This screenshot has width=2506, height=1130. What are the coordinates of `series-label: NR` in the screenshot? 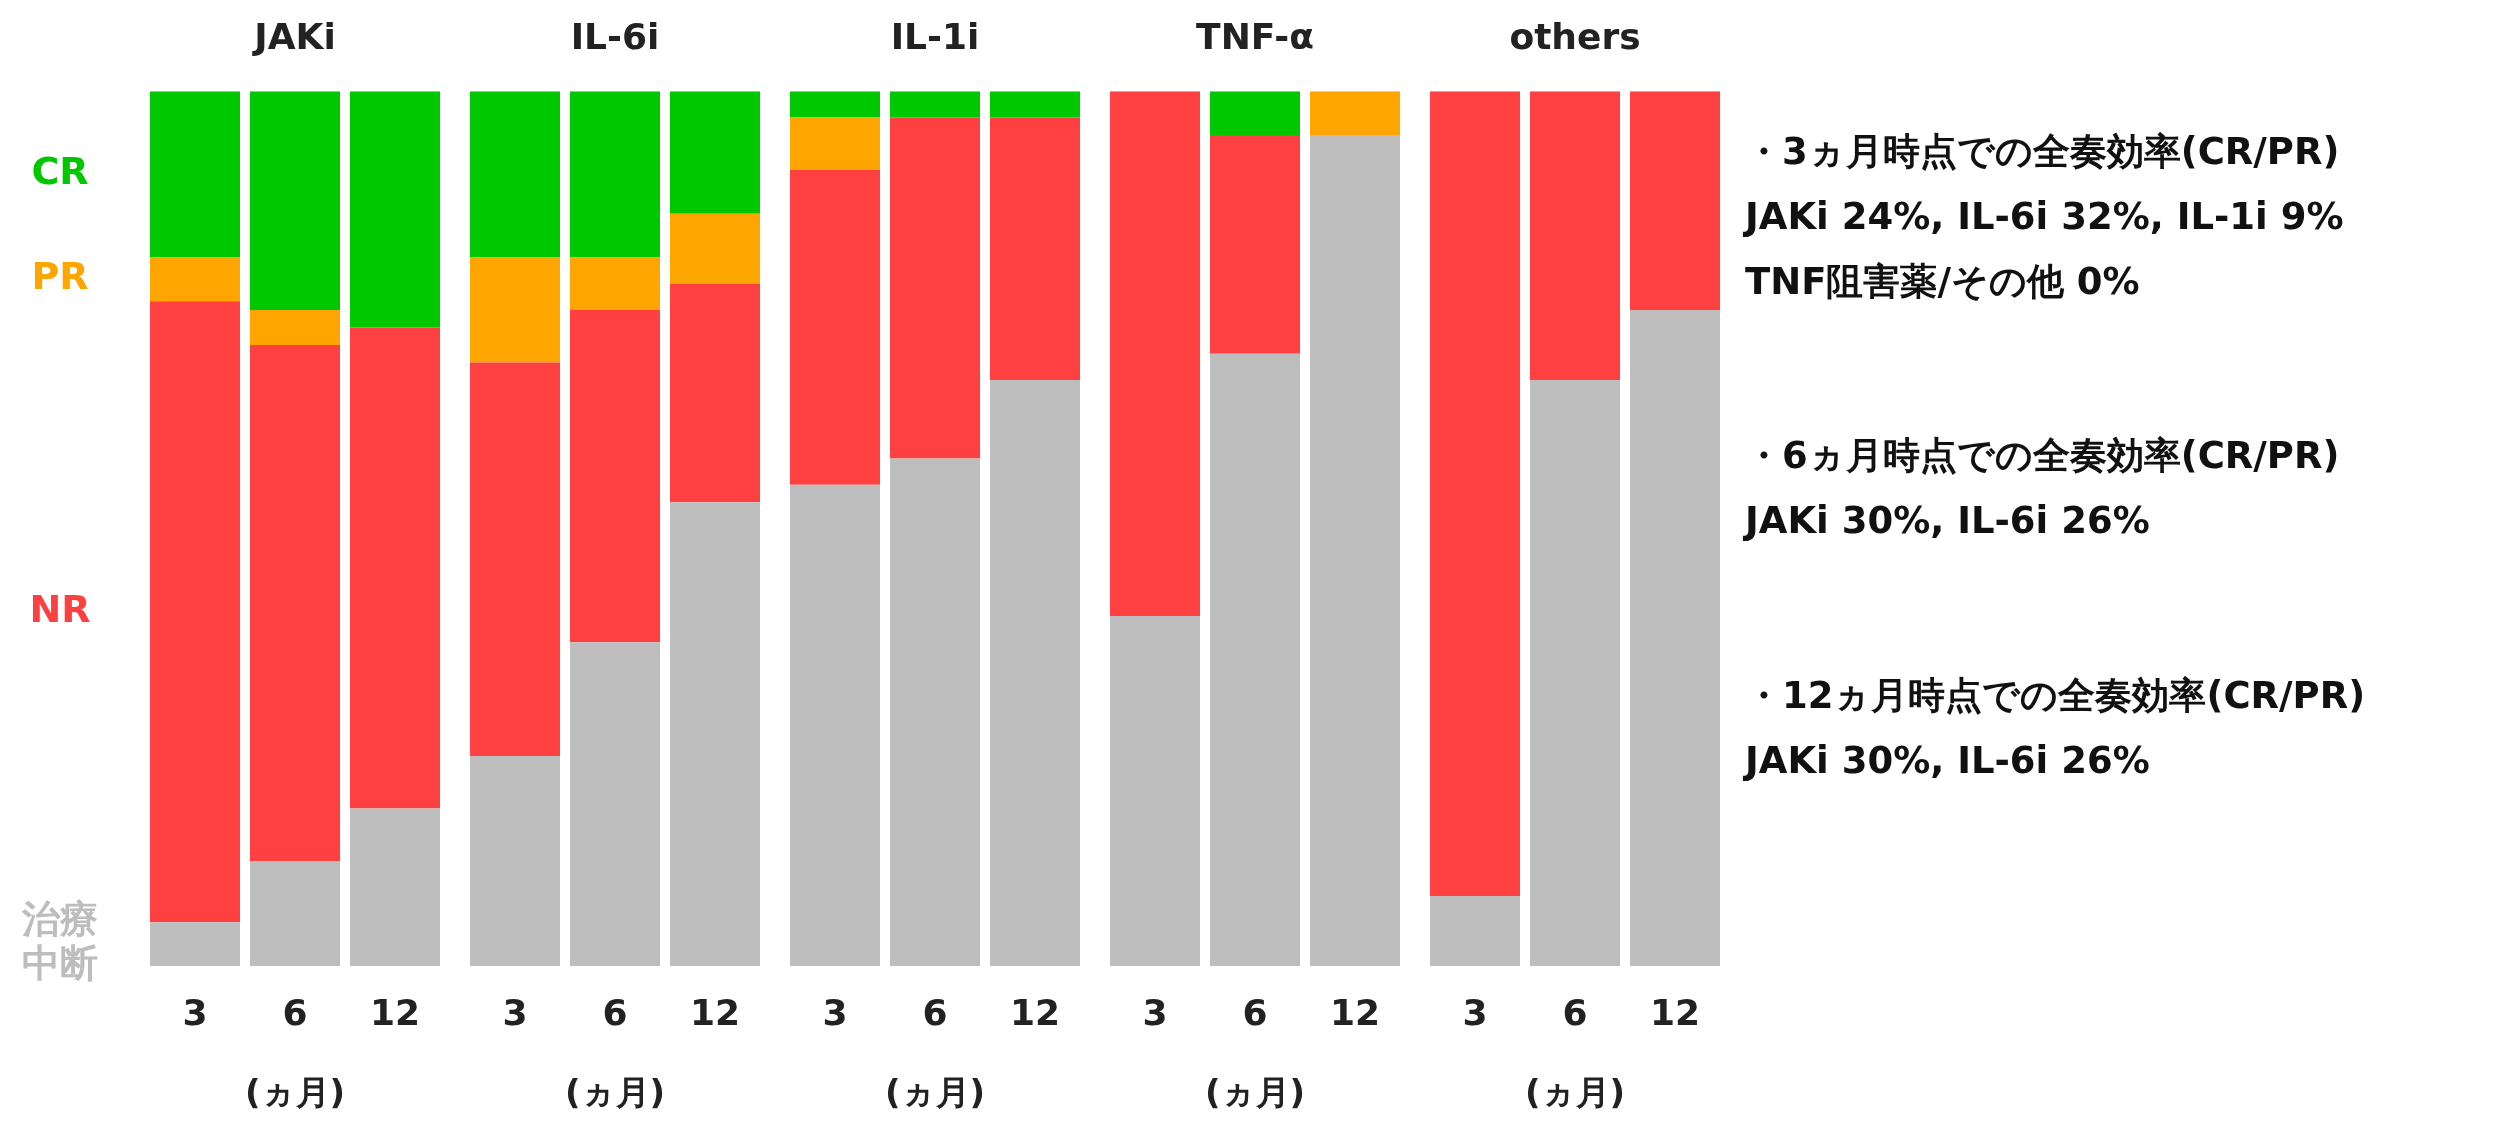 It's located at (60, 608).